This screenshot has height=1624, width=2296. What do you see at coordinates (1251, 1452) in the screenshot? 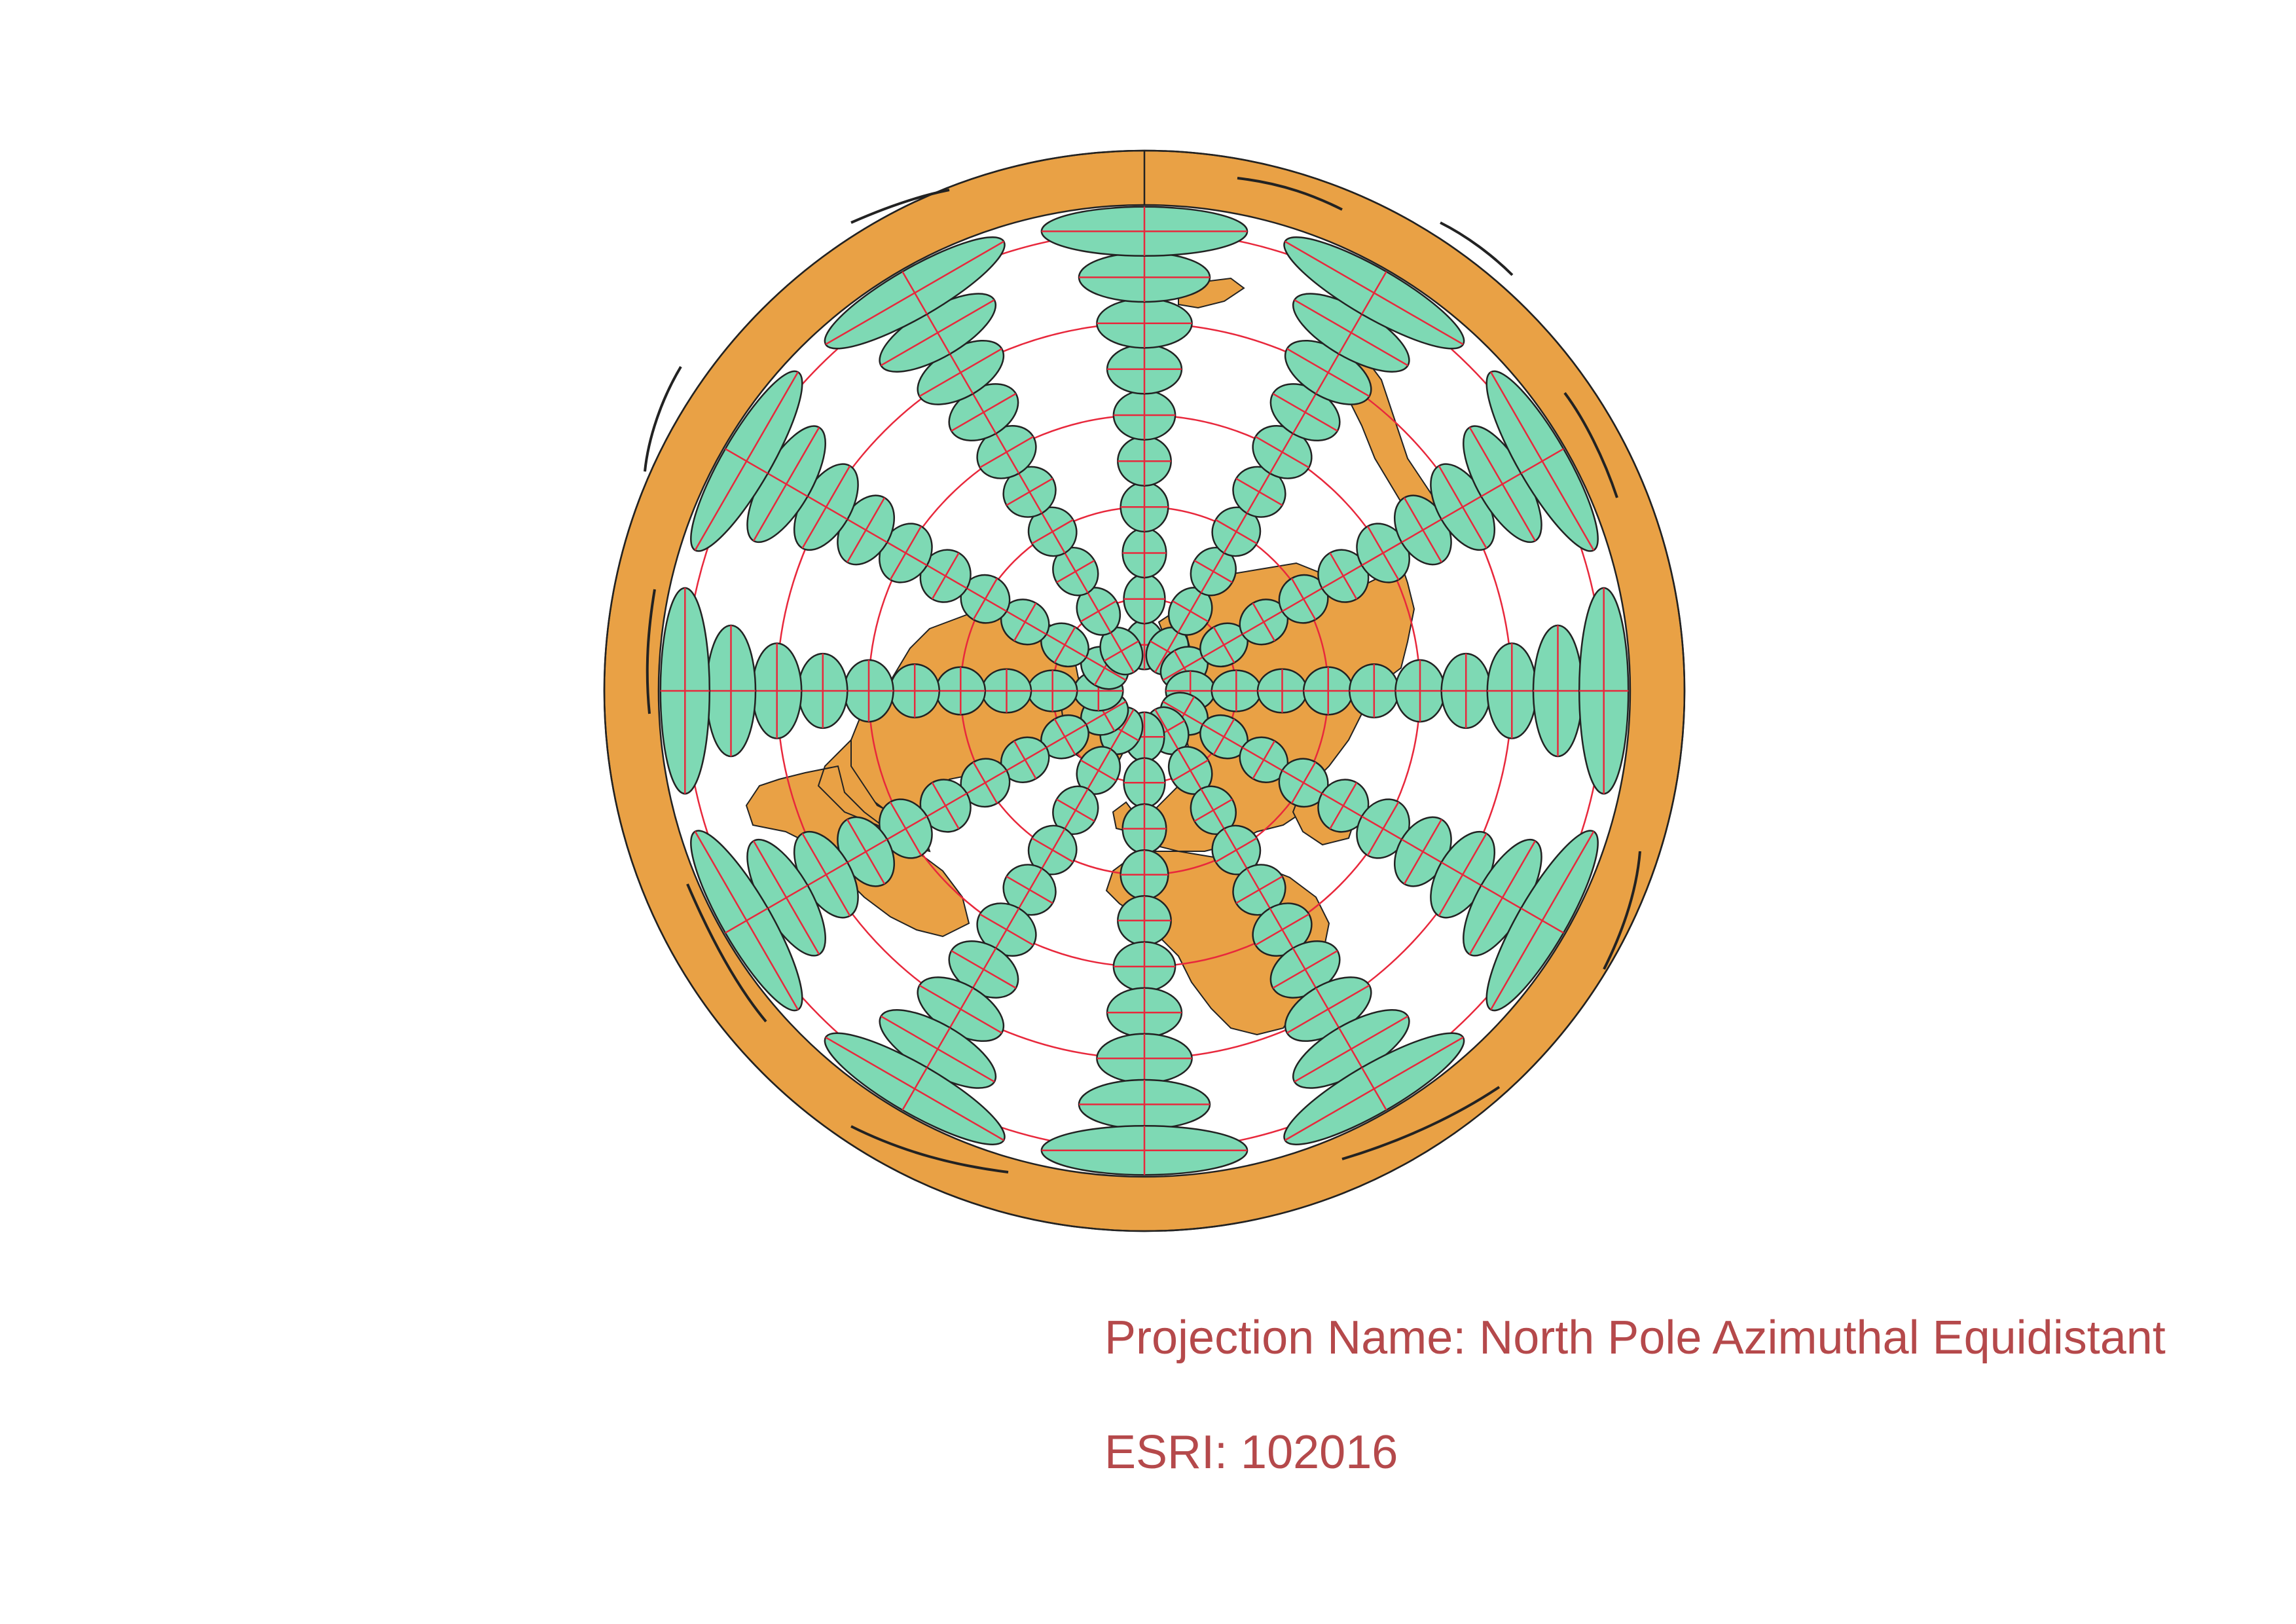
I see `esri-code-caption: ESRI: 102016` at bounding box center [1251, 1452].